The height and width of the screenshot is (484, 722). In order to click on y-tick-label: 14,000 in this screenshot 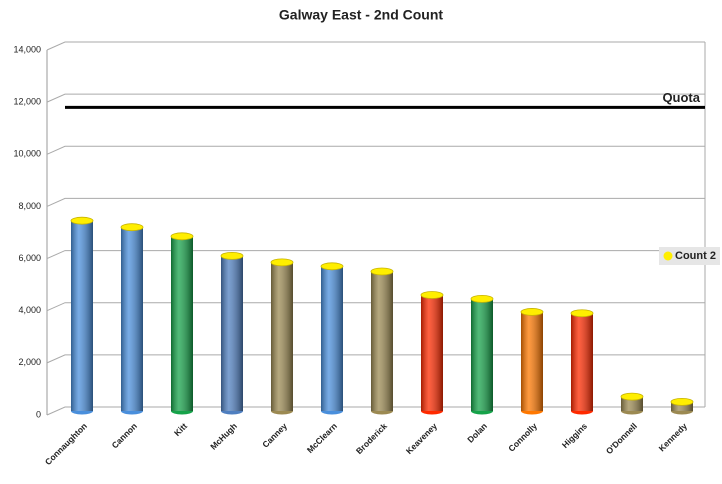, I will do `click(27, 49)`.